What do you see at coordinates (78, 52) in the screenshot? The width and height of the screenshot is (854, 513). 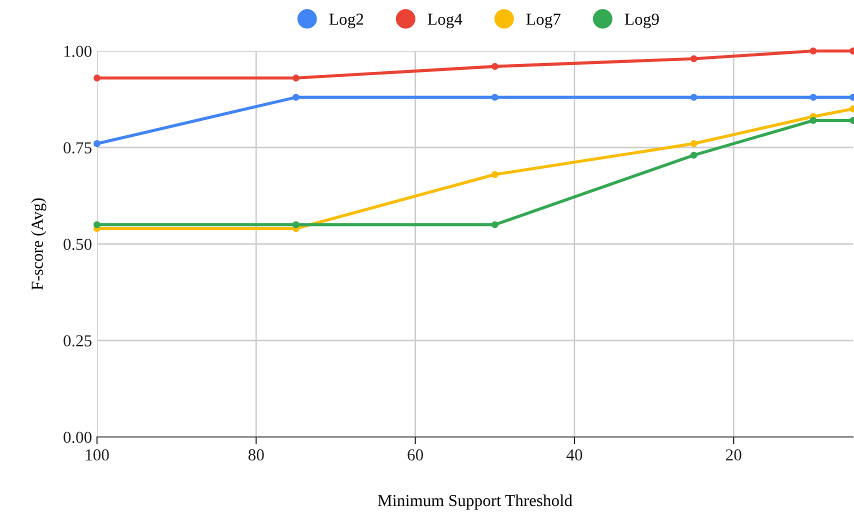 I see `y-tick-label: 1.00` at bounding box center [78, 52].